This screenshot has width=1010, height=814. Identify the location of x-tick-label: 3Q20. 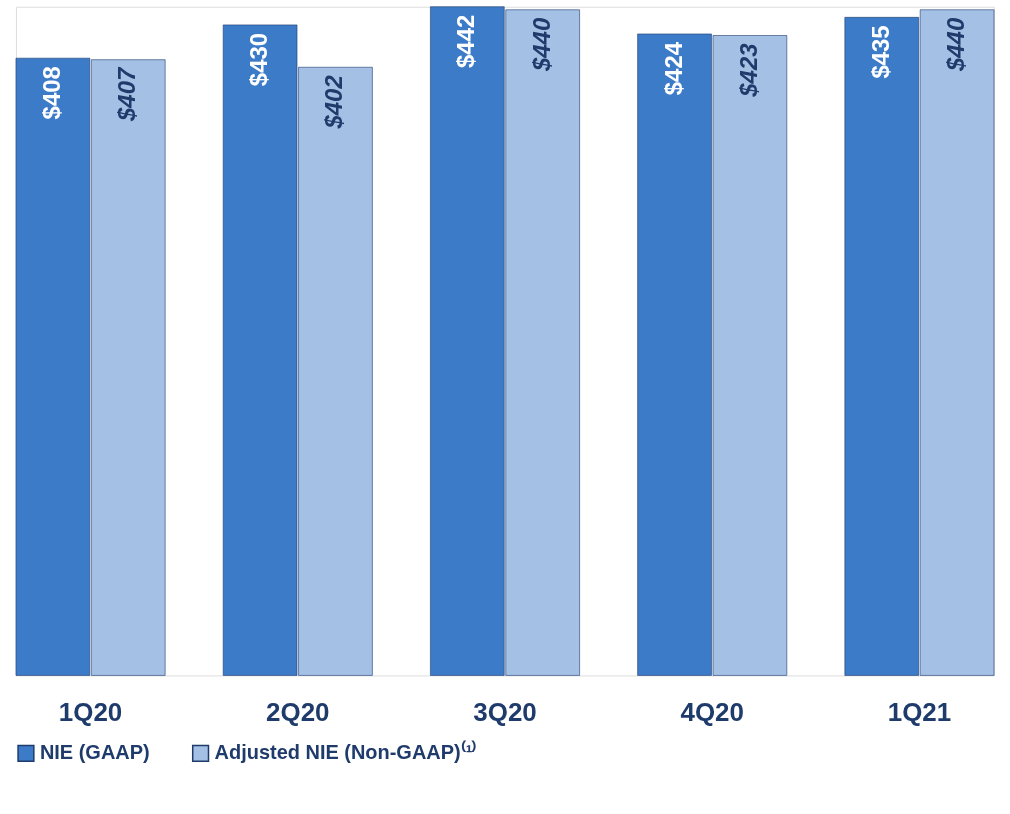
(505, 711).